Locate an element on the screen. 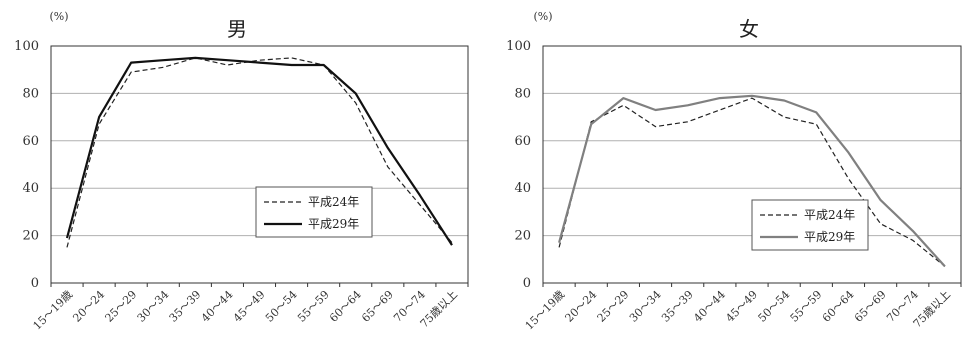 This screenshot has width=968, height=342. chart-title: 女 is located at coordinates (749, 29).